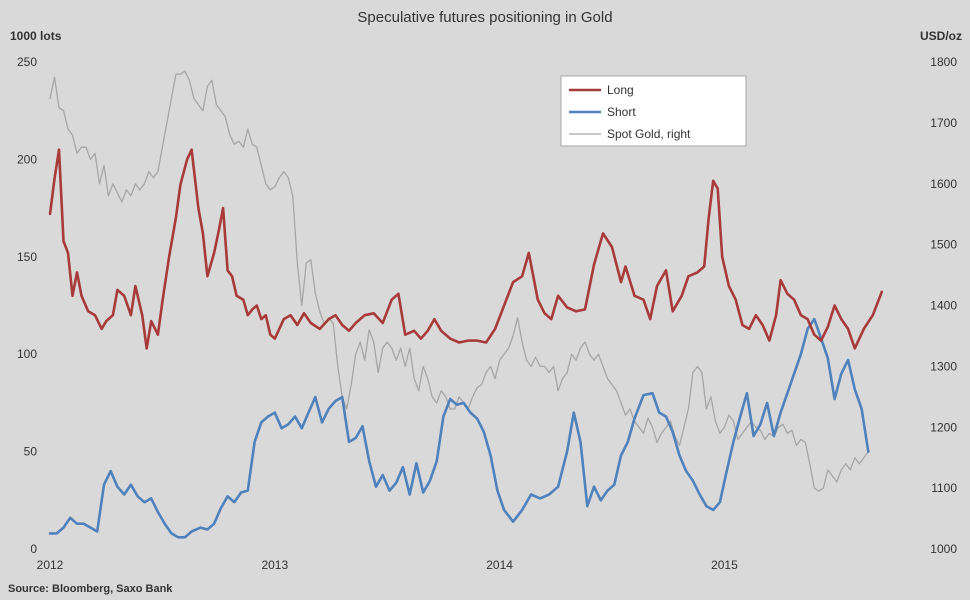 This screenshot has width=970, height=600. Describe the element at coordinates (387, 565) in the screenshot. I see `x-axis-ticks: 2012 2013 2014 2015` at that location.